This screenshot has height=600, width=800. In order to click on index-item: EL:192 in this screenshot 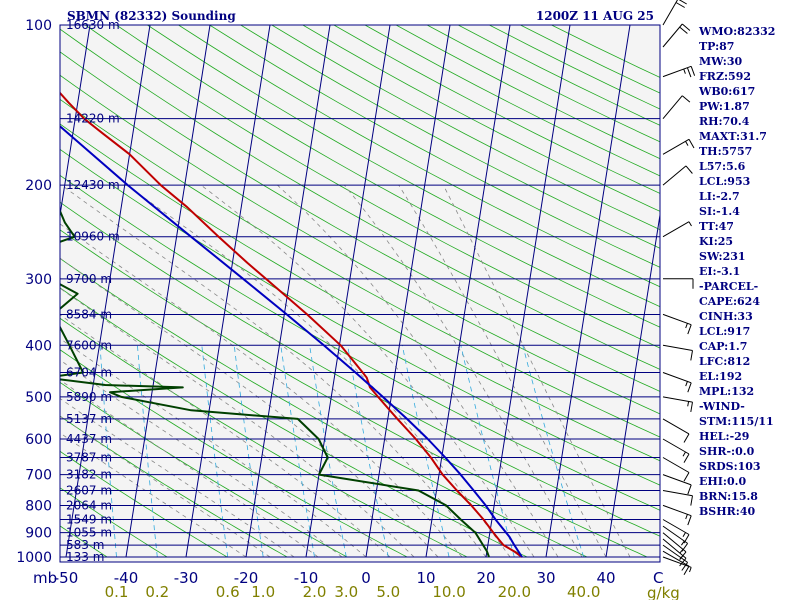, I will do `click(720, 376)`.